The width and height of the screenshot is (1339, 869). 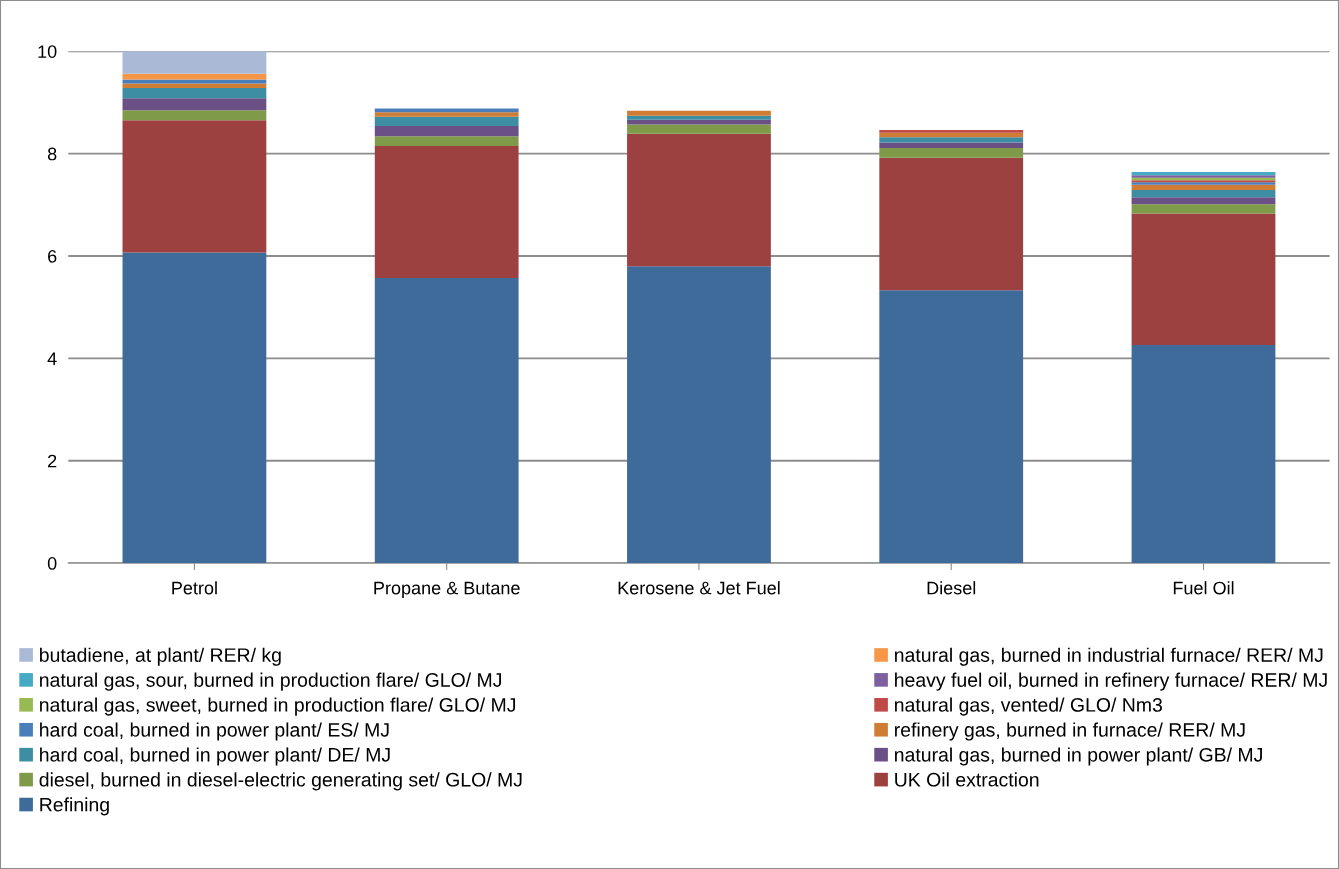 I want to click on legend-label: natural gas, vented/ GLO/ Nm3, so click(x=1028, y=706).